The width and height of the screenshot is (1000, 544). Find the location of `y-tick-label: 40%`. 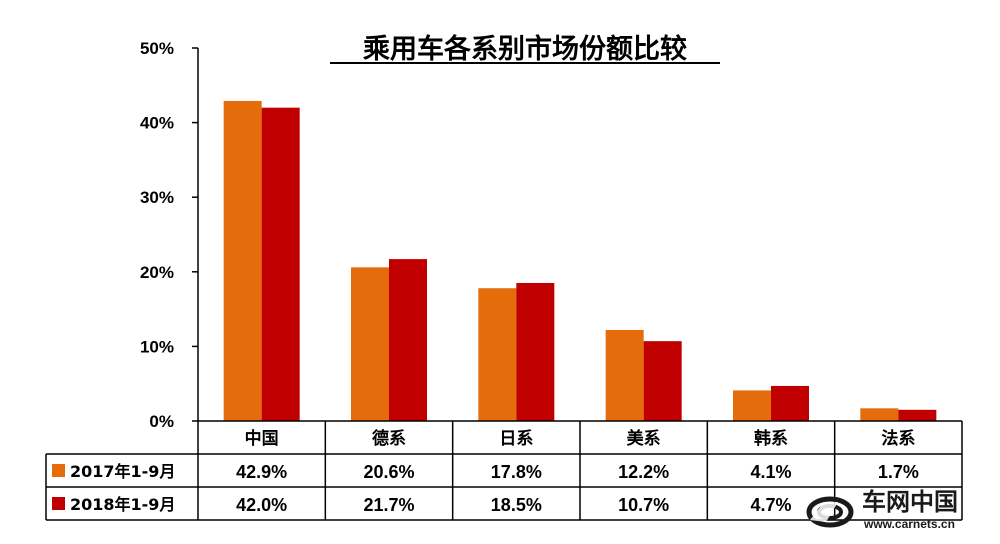

y-tick-label: 40% is located at coordinates (157, 123).